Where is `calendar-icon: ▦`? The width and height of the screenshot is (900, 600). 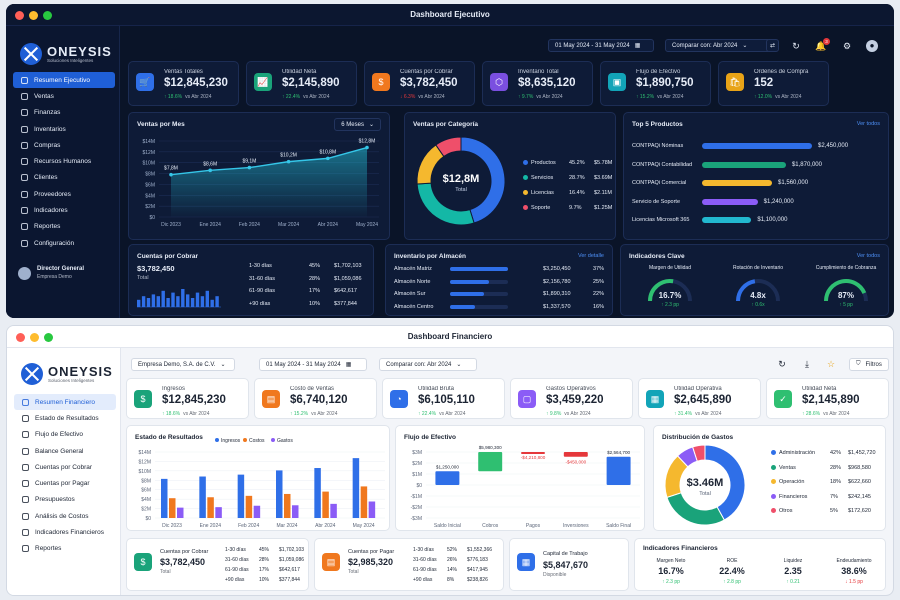 calendar-icon: ▦ is located at coordinates (637, 46).